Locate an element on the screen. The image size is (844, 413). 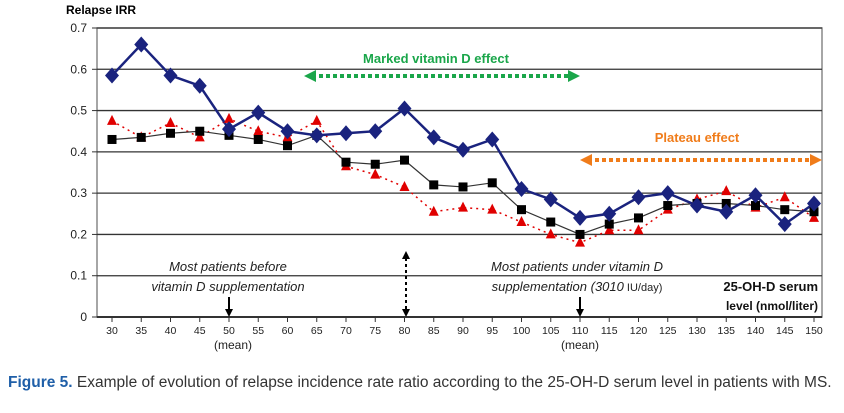
x-tick-label: 145 is located at coordinates (785, 331).